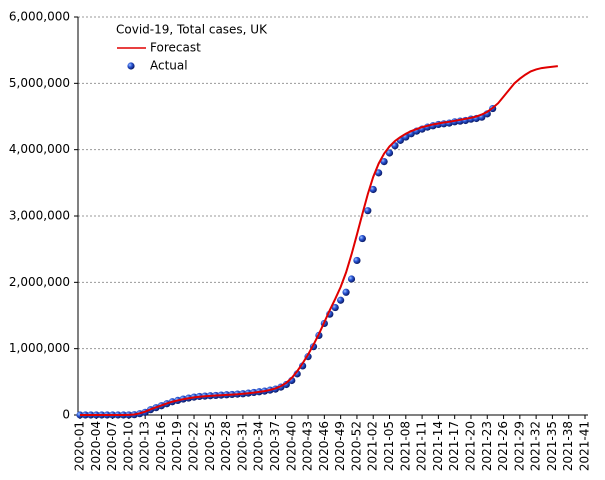 This screenshot has height=480, width=605. I want to click on x-tick-label: 2021-38, so click(568, 446).